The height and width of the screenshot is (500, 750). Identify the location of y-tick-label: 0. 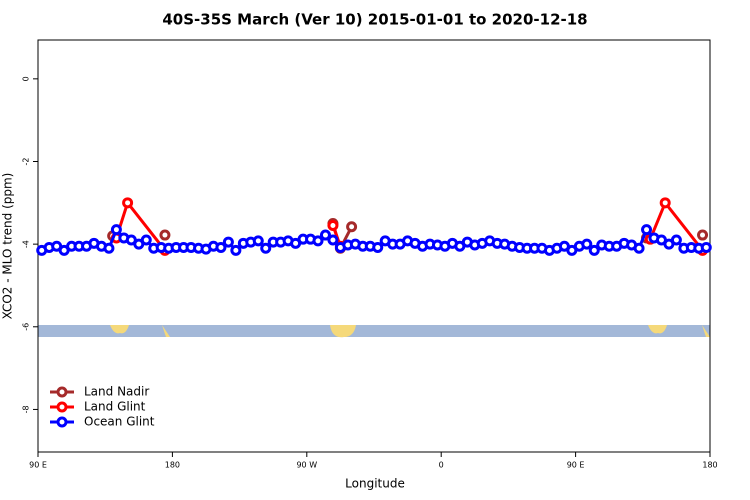
(26, 78).